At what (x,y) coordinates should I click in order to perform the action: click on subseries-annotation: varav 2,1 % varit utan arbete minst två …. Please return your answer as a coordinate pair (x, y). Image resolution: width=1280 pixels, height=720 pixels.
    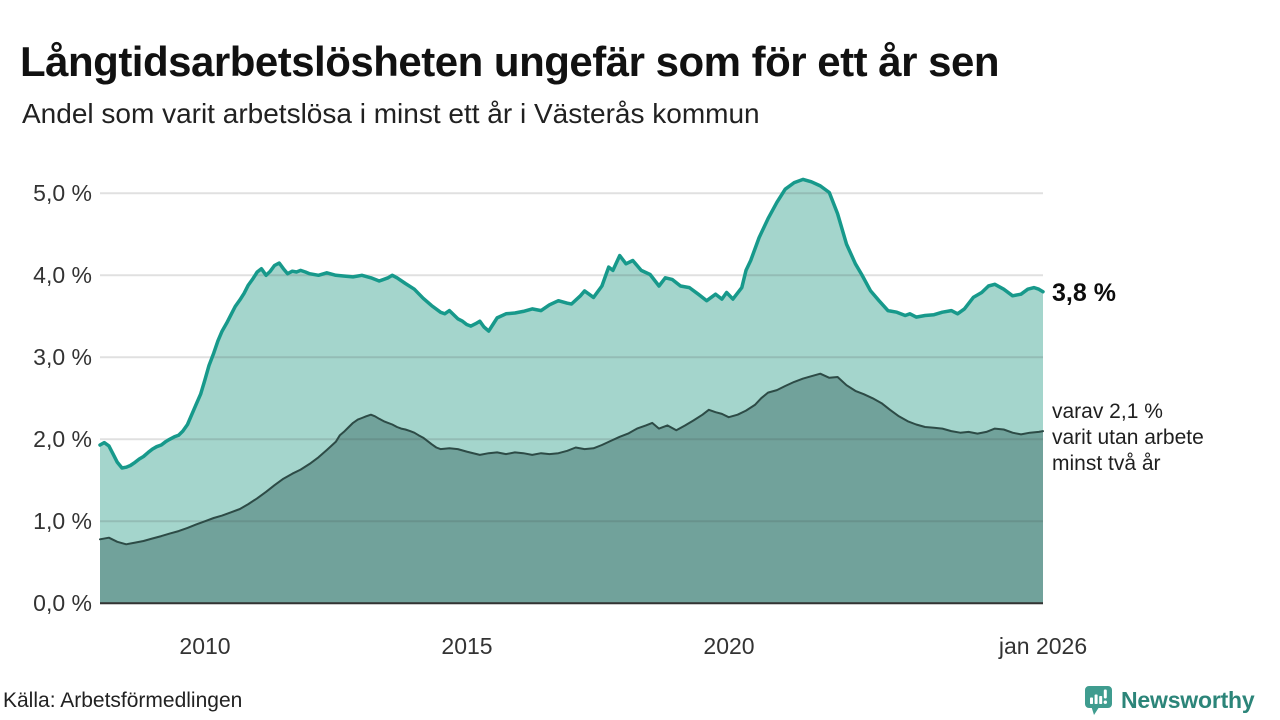
    Looking at the image, I should click on (1128, 437).